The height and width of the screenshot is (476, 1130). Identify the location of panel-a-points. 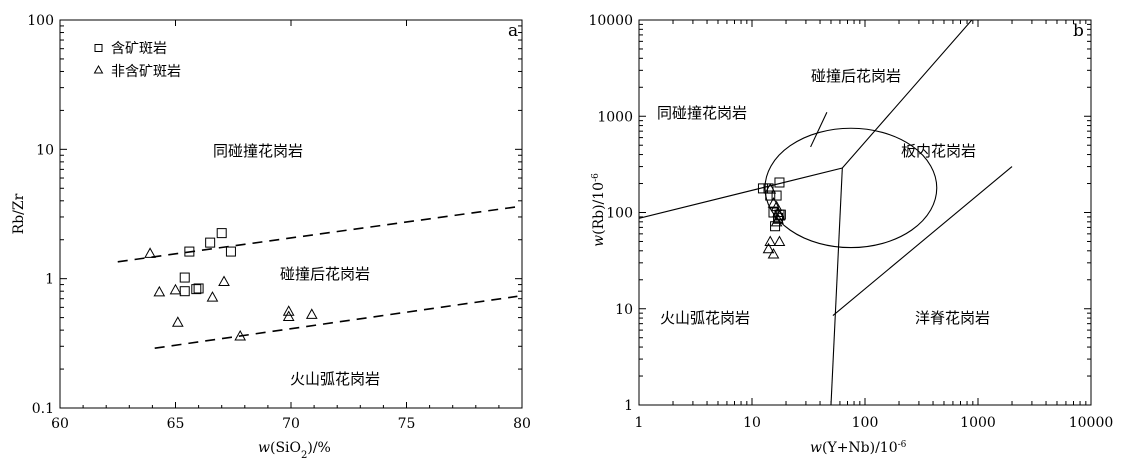
(231, 284).